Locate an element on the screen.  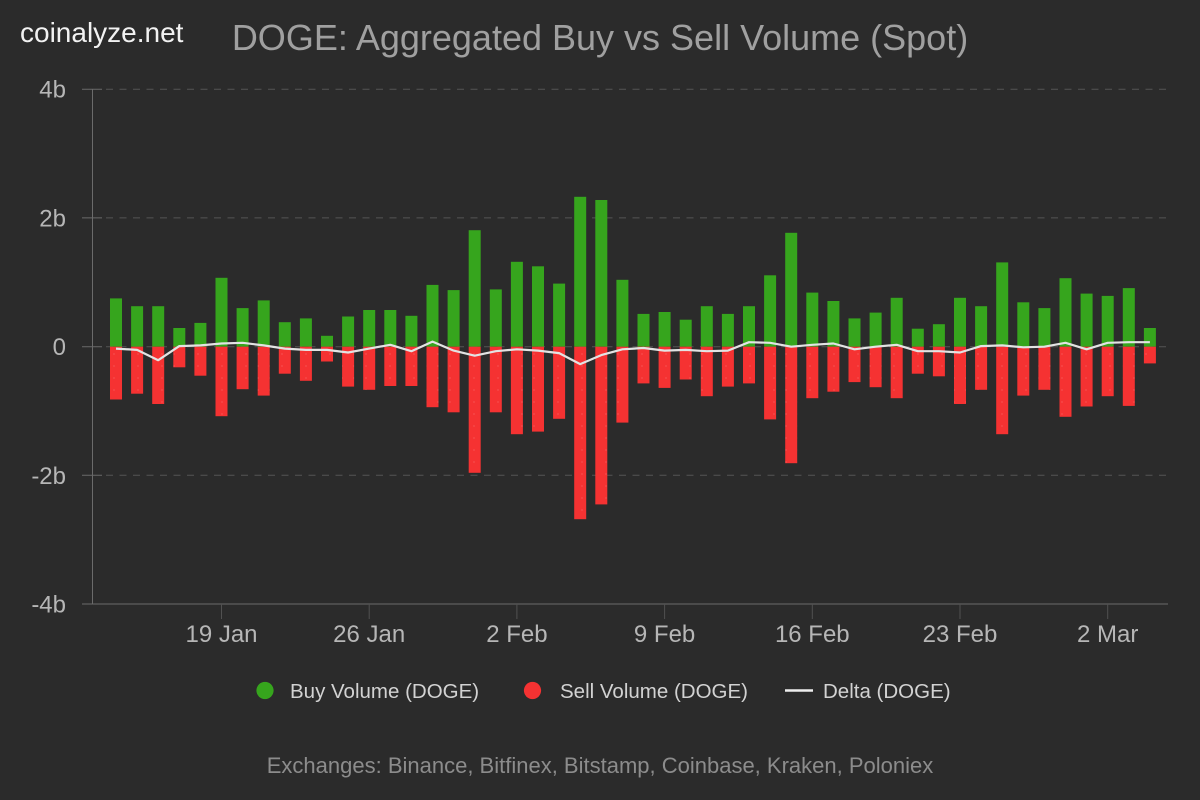
svg-text: Delta (DOGE) is located at coordinates (887, 691).